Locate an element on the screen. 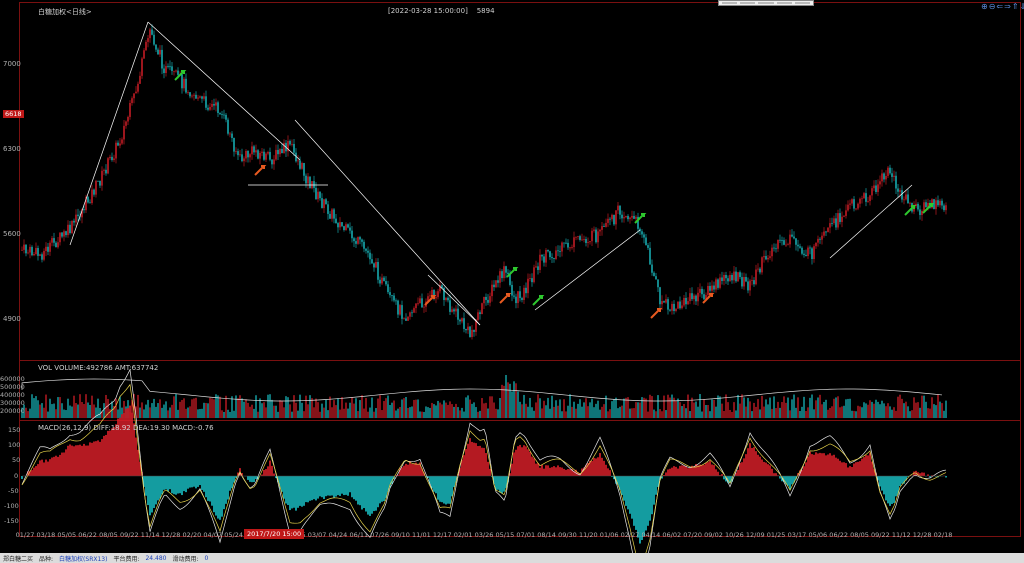 The width and height of the screenshot is (1024, 563). date-tick: 03/26 is located at coordinates (484, 535).